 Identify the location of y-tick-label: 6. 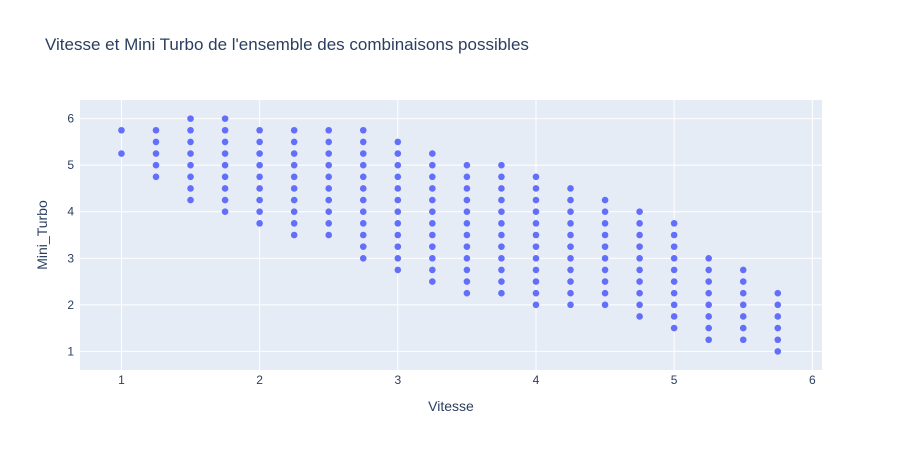
(70, 119).